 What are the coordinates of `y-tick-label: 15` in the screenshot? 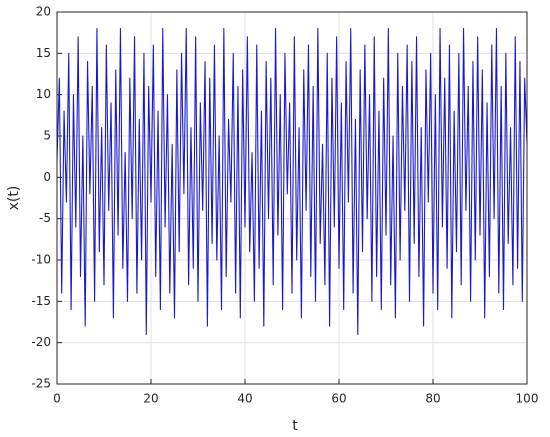 It's located at (43, 53).